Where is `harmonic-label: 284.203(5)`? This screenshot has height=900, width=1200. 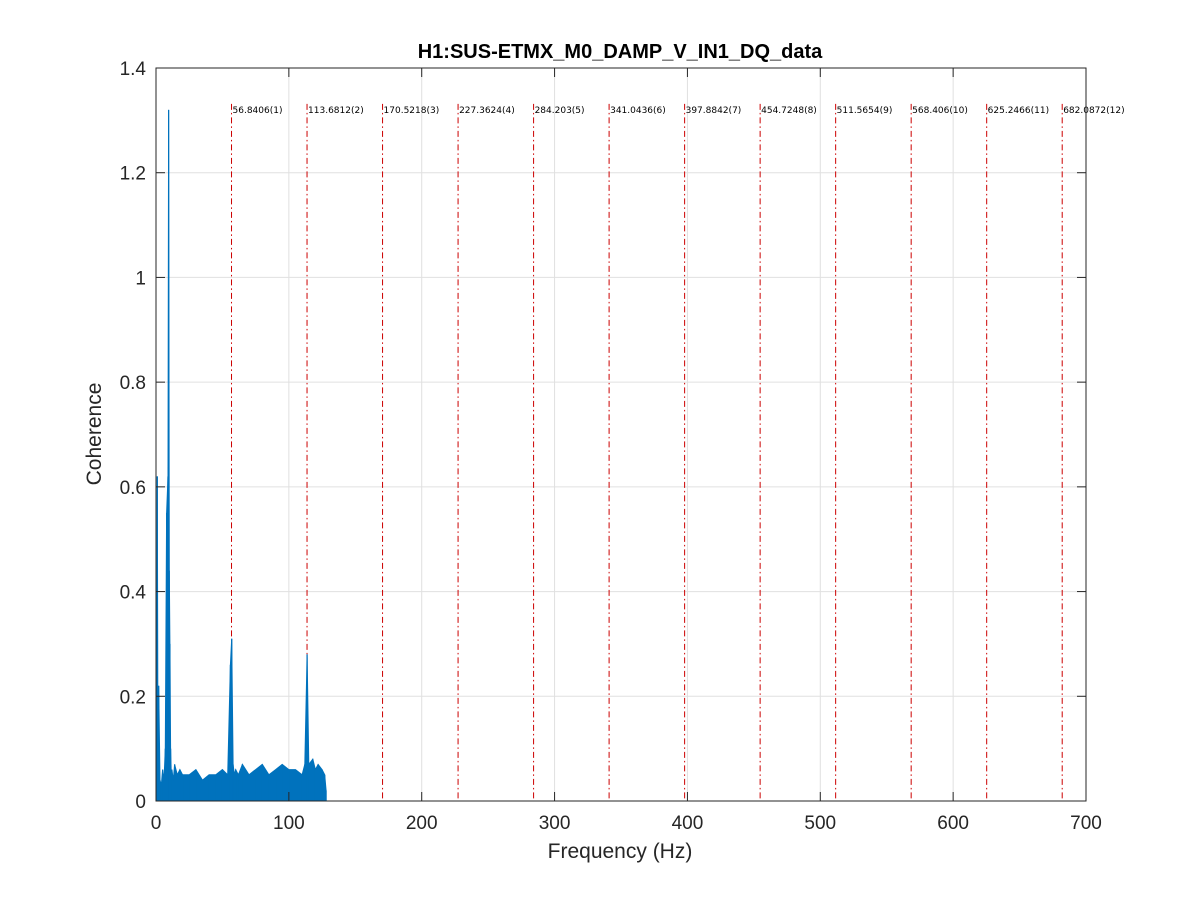
harmonic-label: 284.203(5) is located at coordinates (560, 111).